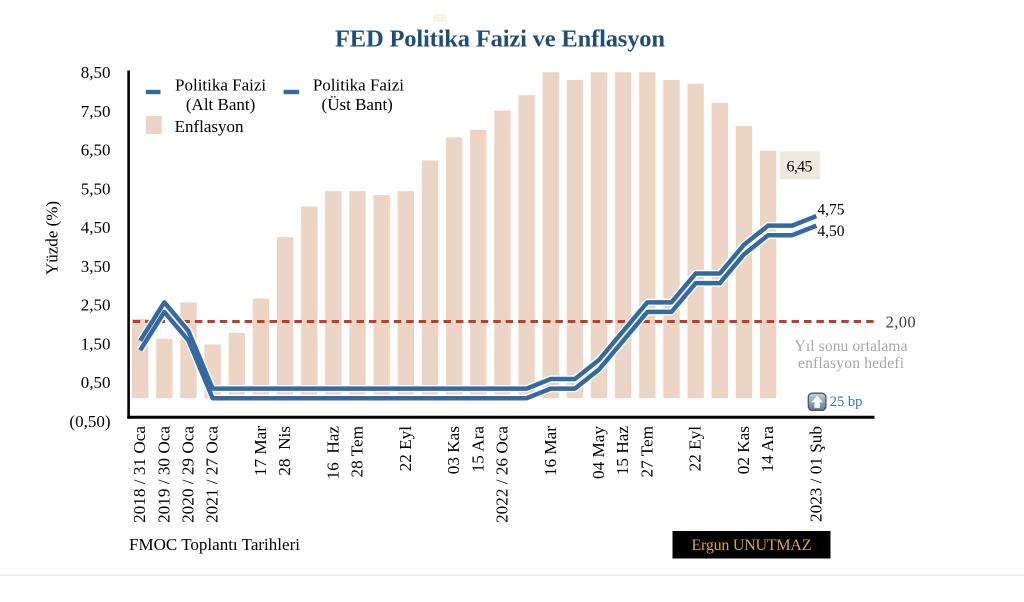 The image size is (1024, 602). I want to click on svg-text:FED Politika Faizi ve Enflasyo: FED Politika Faizi ve Enflasyon, so click(500, 39).